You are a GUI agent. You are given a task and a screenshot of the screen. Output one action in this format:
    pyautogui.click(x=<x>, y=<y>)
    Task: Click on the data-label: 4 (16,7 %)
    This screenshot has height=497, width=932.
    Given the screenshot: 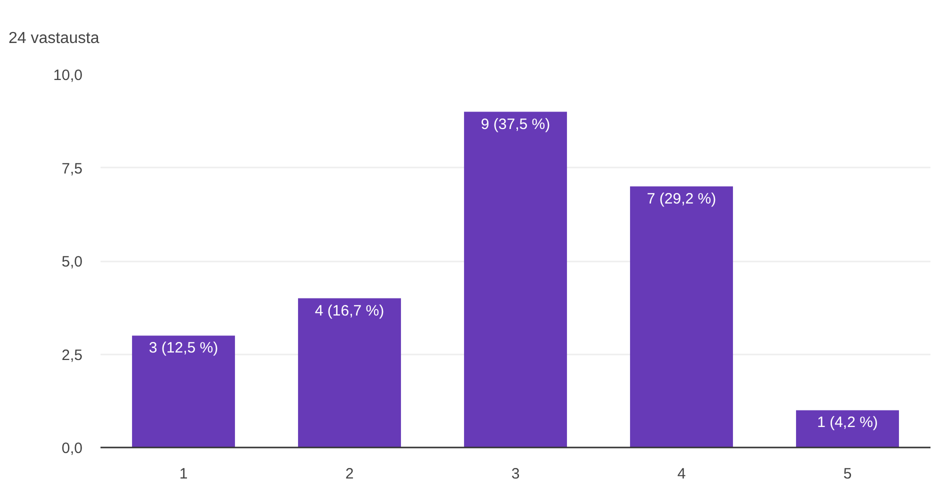 What is the action you would take?
    pyautogui.click(x=349, y=311)
    